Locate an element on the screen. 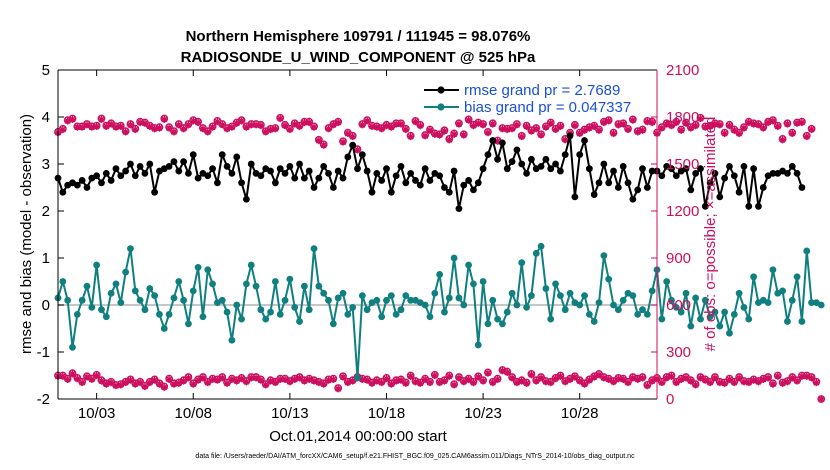 The image size is (830, 470). y-tick-label-right: 900 is located at coordinates (678, 258).